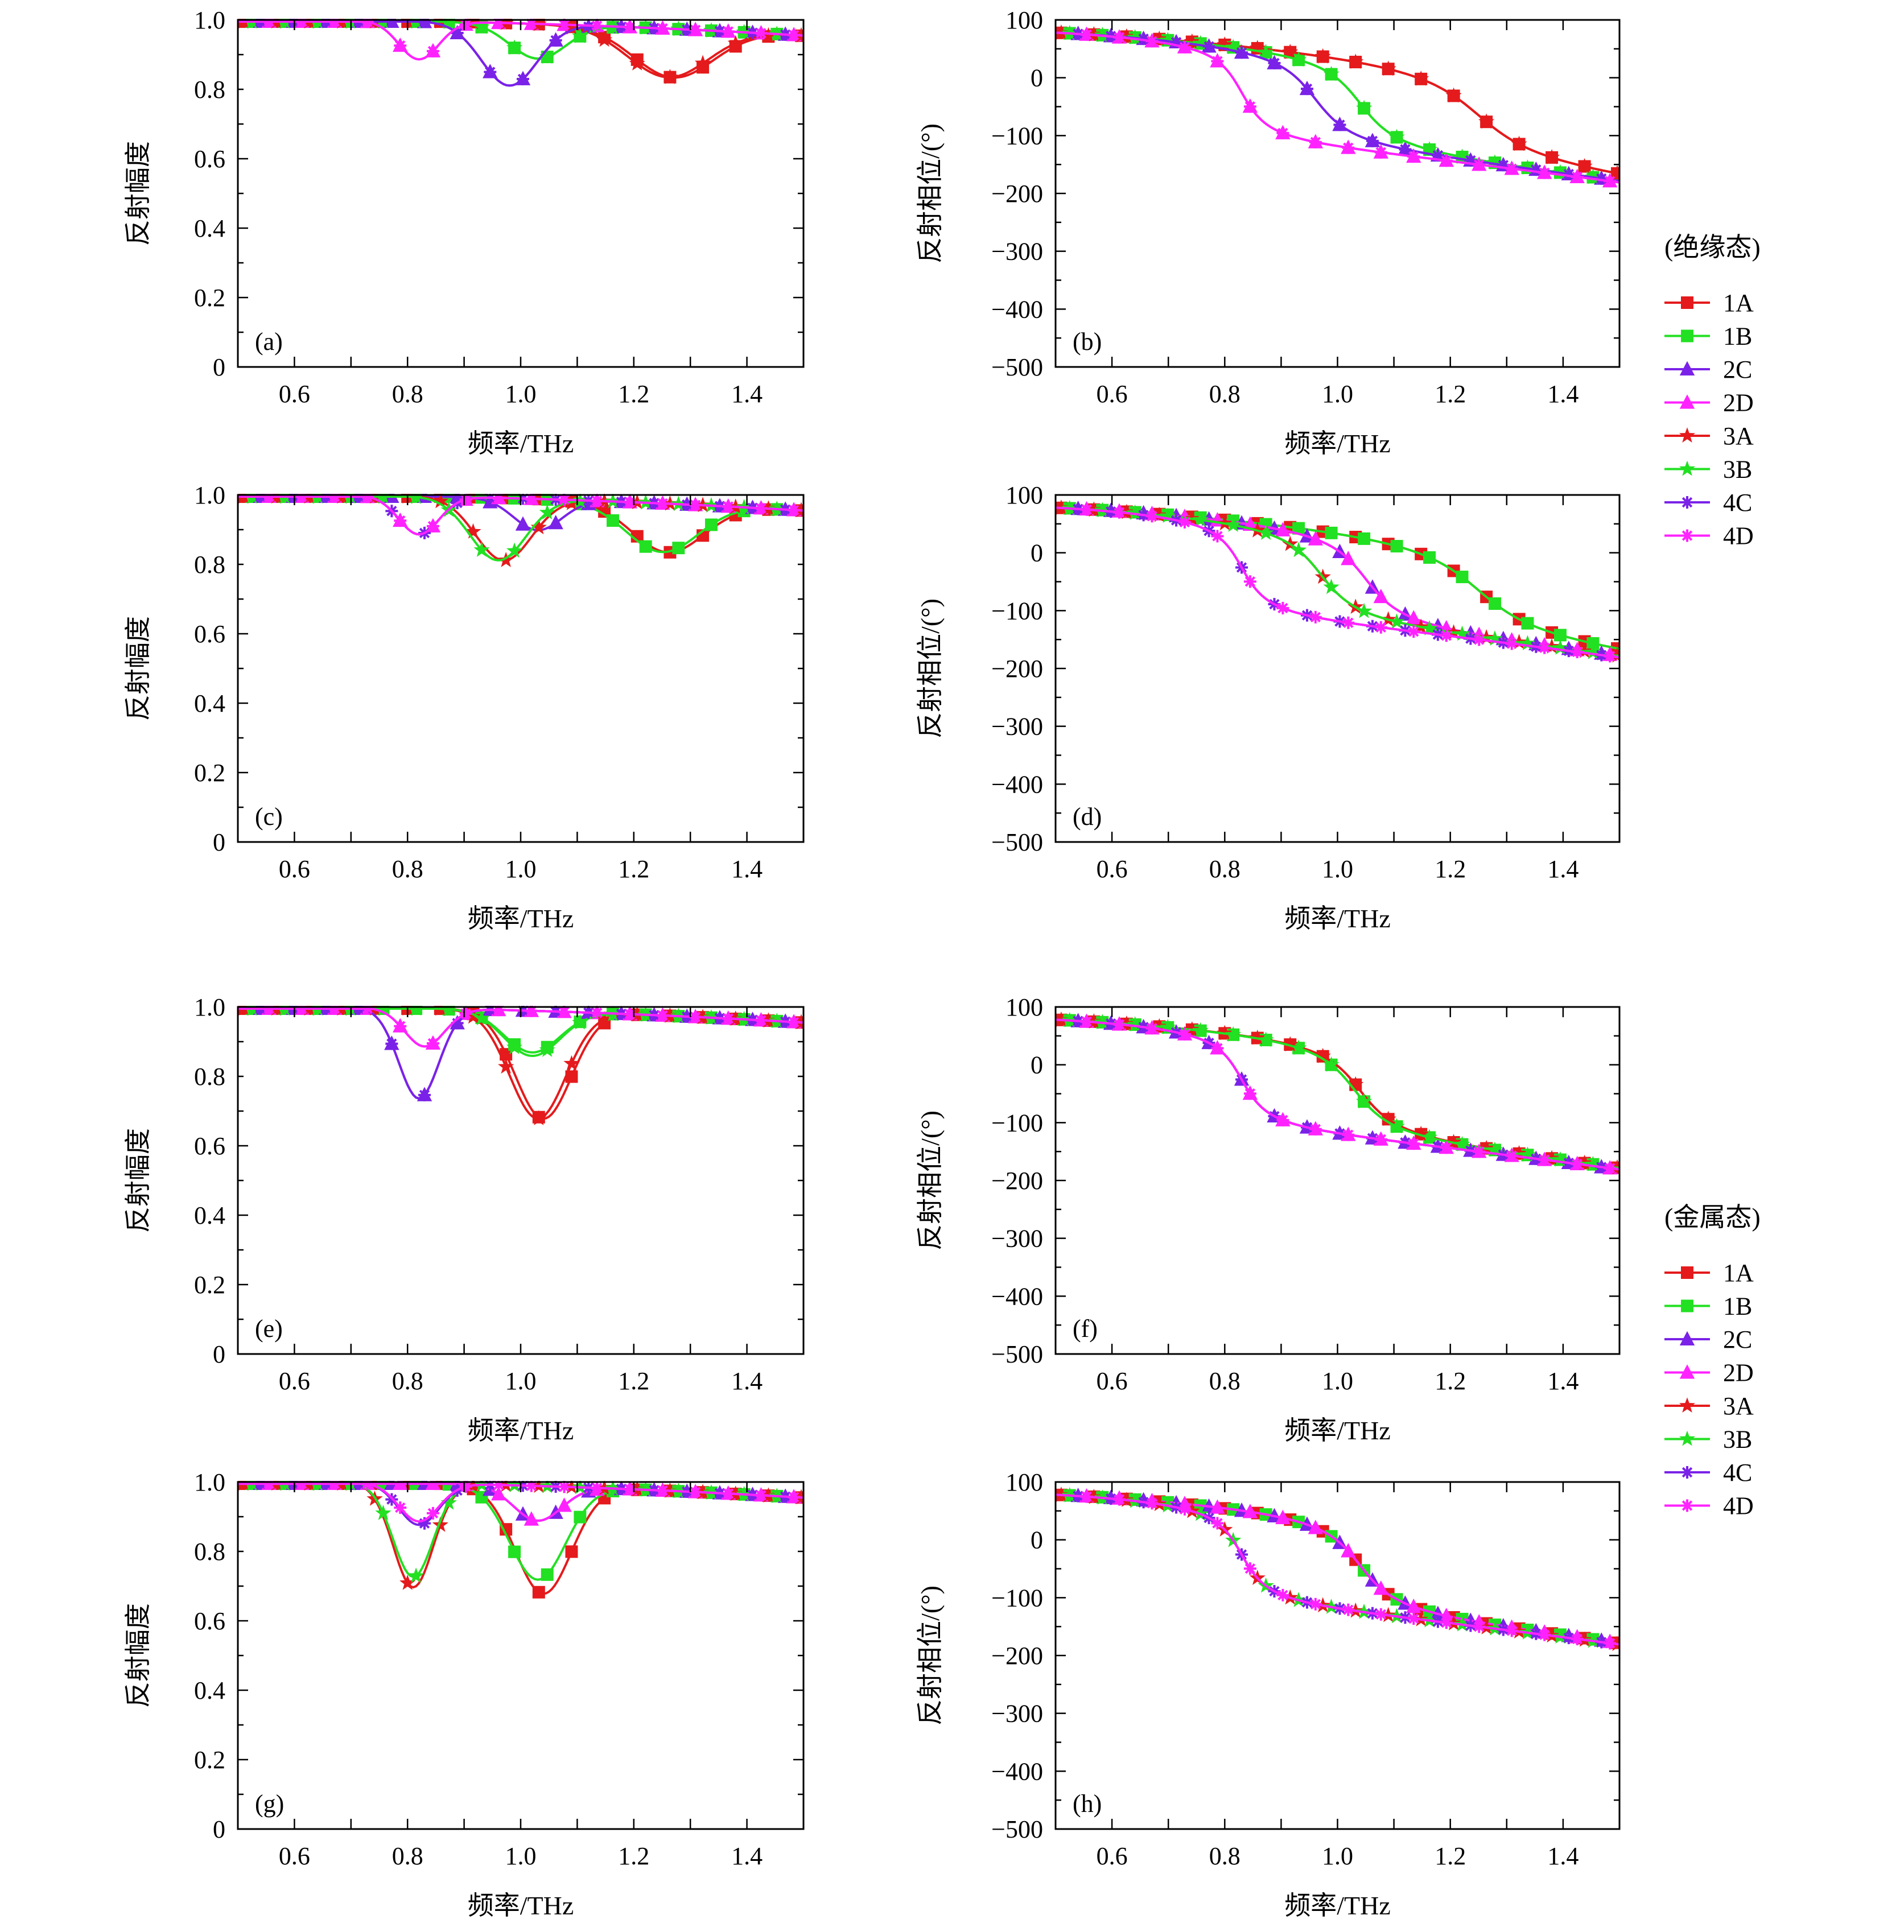 The width and height of the screenshot is (1904, 1932). What do you see at coordinates (1739, 303) in the screenshot?
I see `legend-label: 1A` at bounding box center [1739, 303].